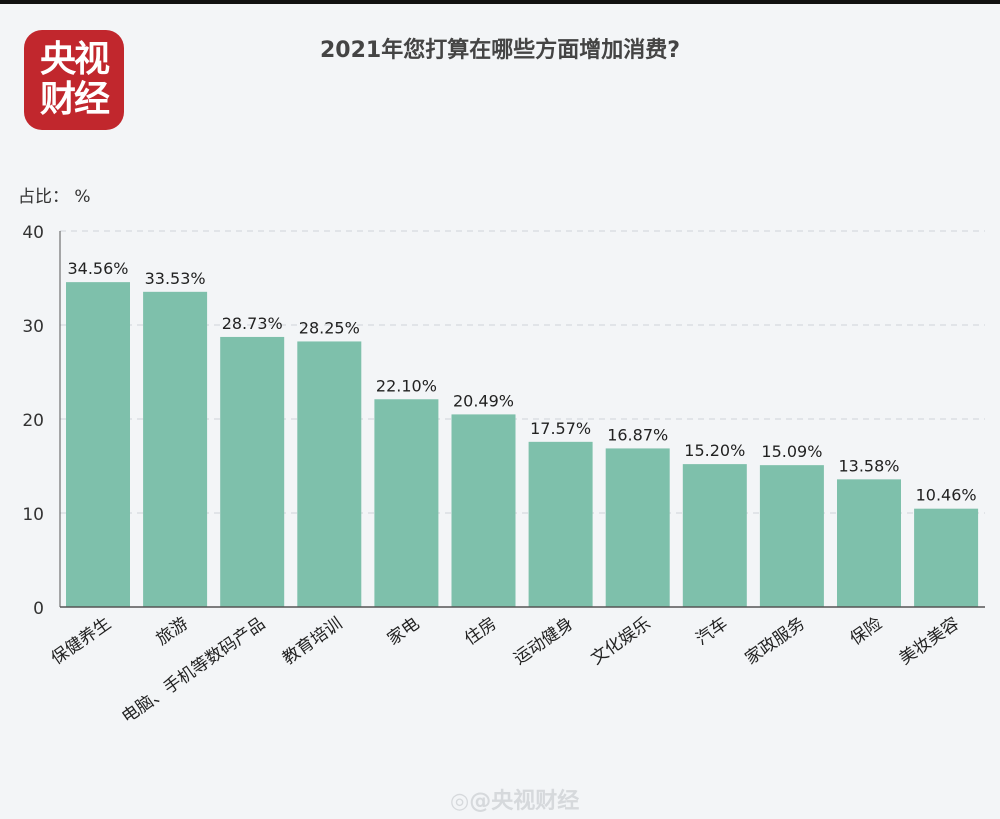 This screenshot has height=819, width=1000. I want to click on data-label: 20.49%, so click(483, 400).